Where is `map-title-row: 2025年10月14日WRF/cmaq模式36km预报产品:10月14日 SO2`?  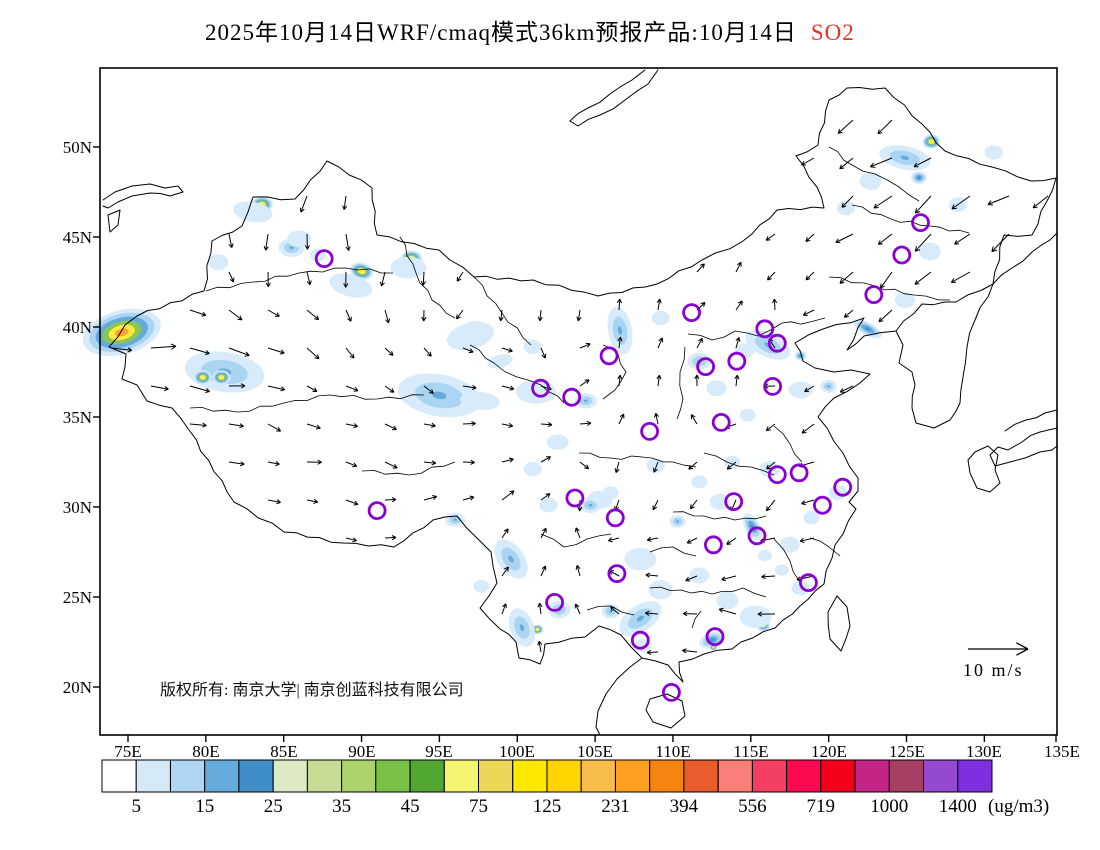 map-title-row: 2025年10月14日WRF/cmaq模式36km预报产品:10月14日 SO2 is located at coordinates (530, 32).